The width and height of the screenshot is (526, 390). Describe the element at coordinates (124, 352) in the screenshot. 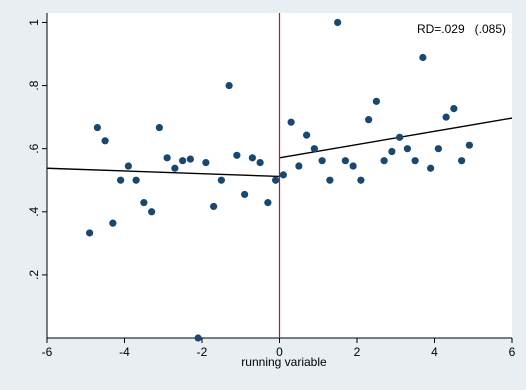

I see `x-tick-label: -4` at that location.